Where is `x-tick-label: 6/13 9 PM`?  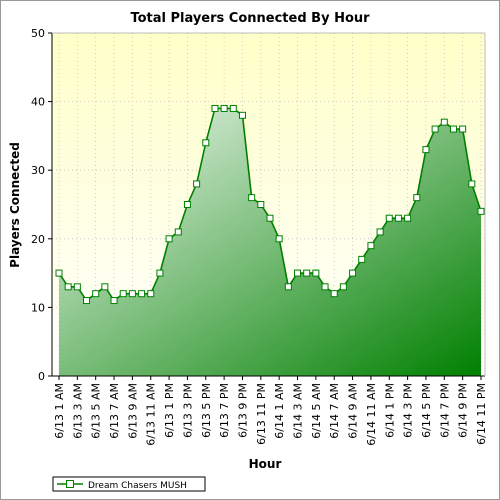
x-tick-label: 6/13 9 PM is located at coordinates (242, 410).